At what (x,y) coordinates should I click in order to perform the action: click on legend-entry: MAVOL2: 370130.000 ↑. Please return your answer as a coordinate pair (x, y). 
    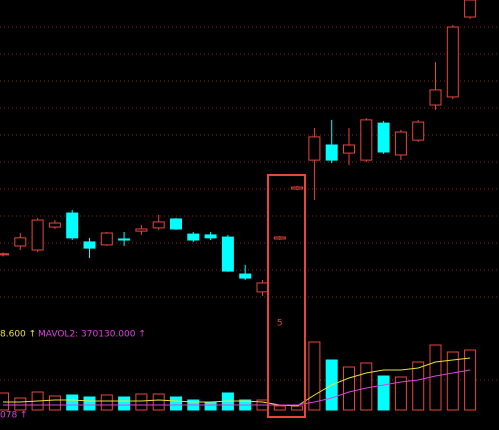
    Looking at the image, I should click on (92, 335).